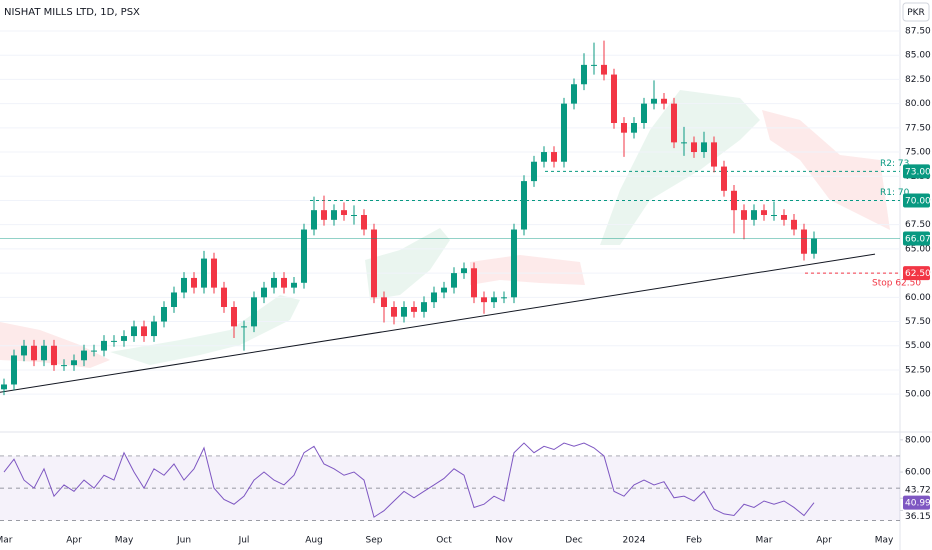  I want to click on last-price-box, so click(916, 238).